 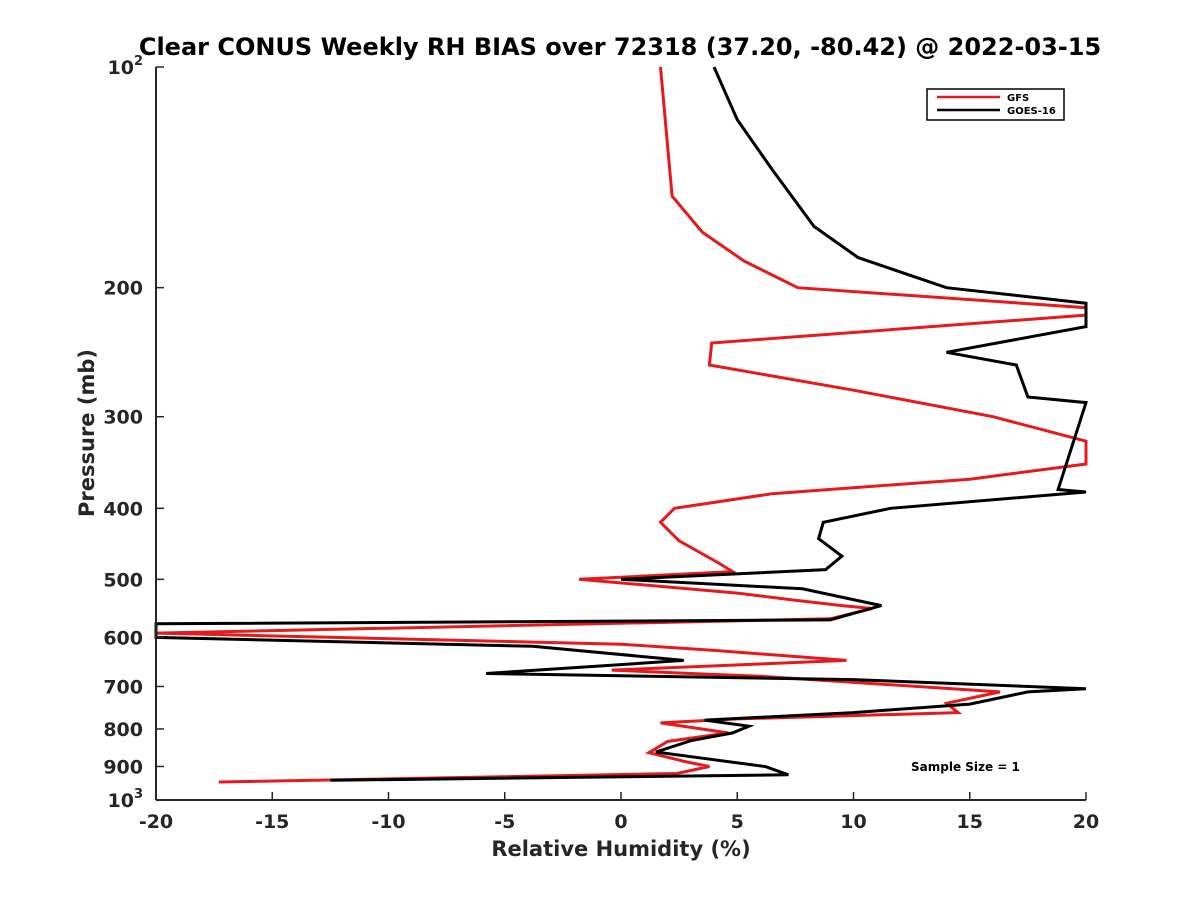 What do you see at coordinates (970, 822) in the screenshot?
I see `x-tick-label: 15` at bounding box center [970, 822].